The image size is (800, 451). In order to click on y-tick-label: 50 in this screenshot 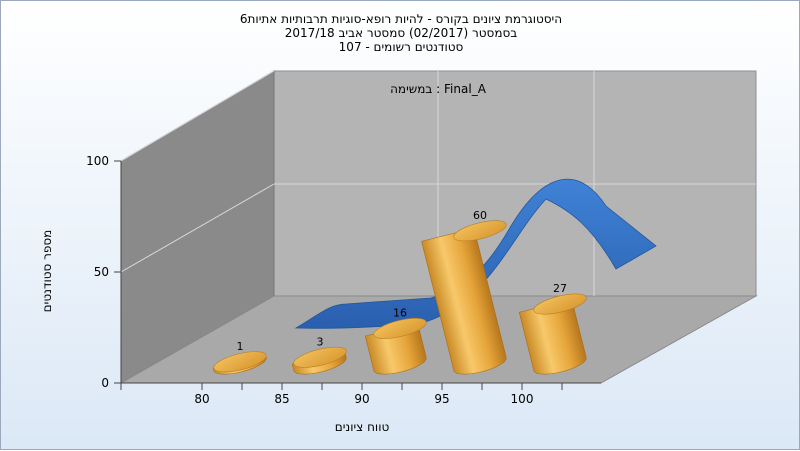, I will do `click(101, 272)`.